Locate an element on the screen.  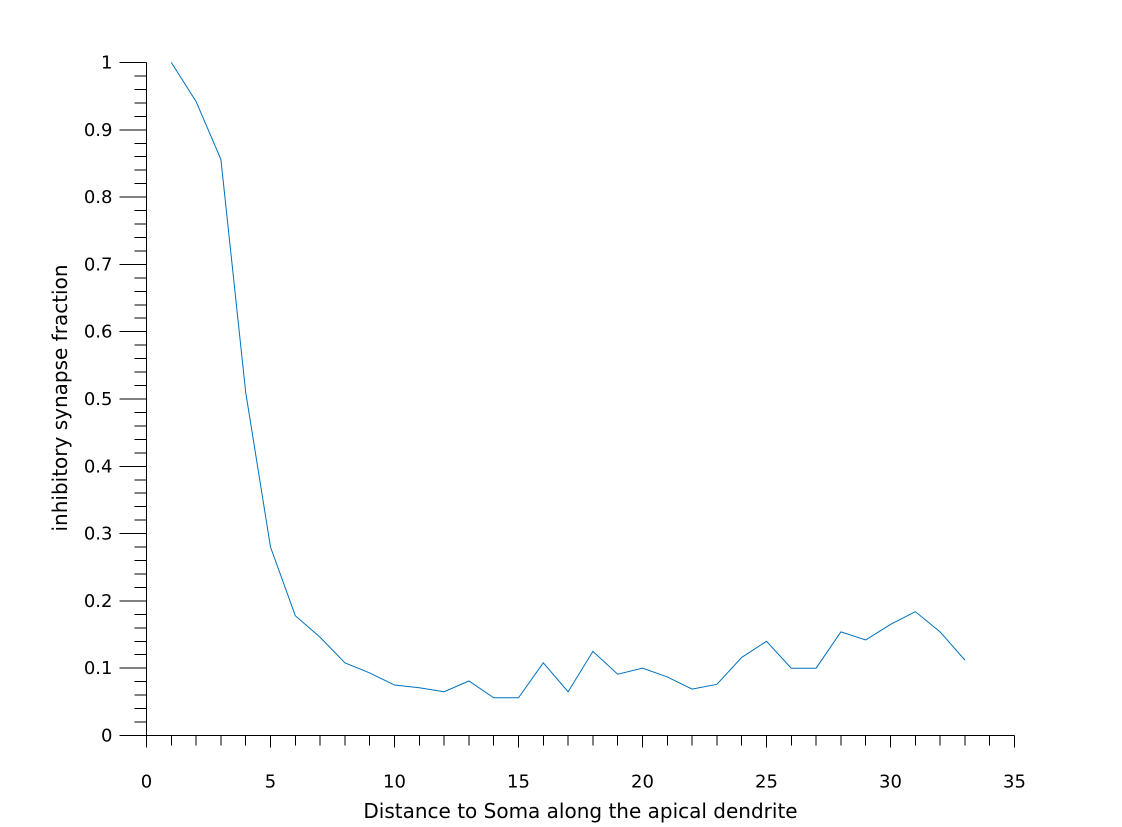
y-tick-label: 0.3 is located at coordinates (98, 534).